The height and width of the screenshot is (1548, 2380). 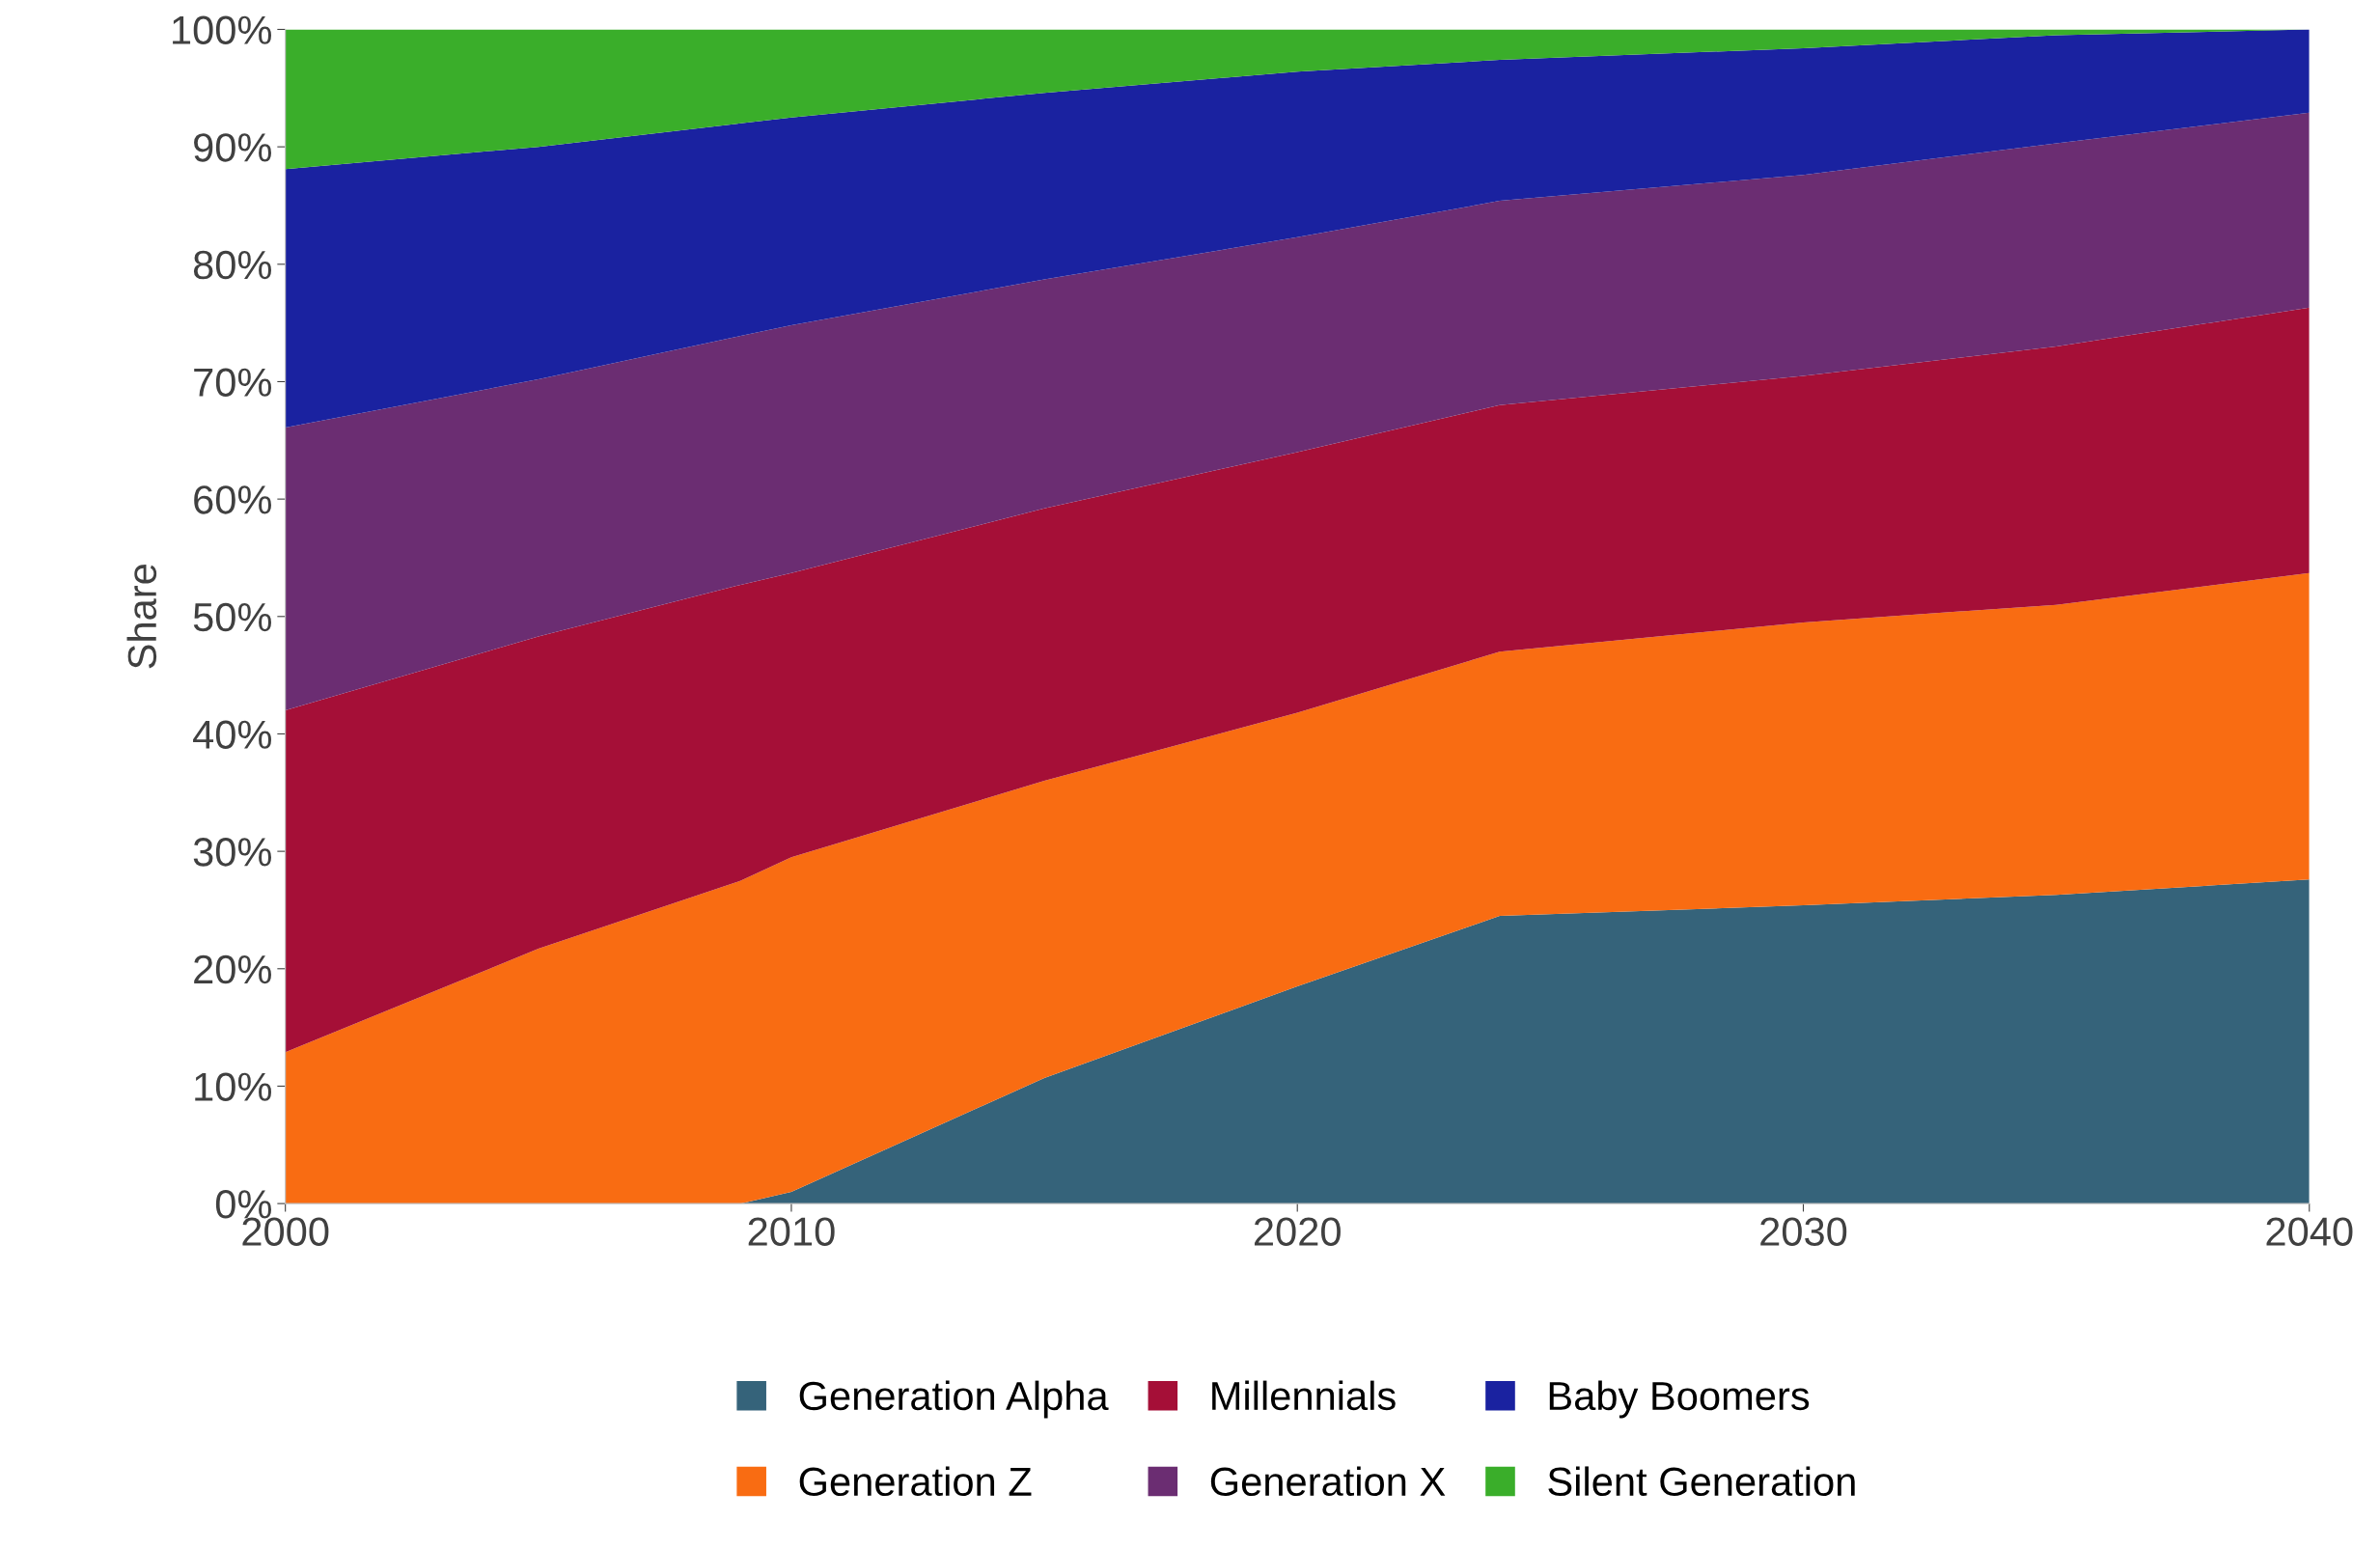 What do you see at coordinates (142, 617) in the screenshot?
I see `y-axis-title: Share` at bounding box center [142, 617].